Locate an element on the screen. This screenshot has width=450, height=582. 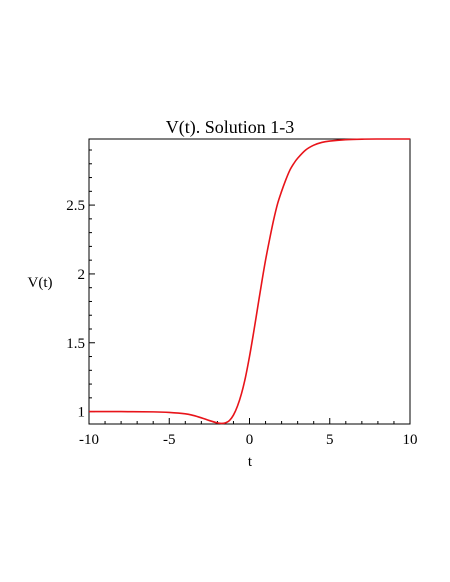
y-tick-label-1: 1.5 is located at coordinates (75, 344).